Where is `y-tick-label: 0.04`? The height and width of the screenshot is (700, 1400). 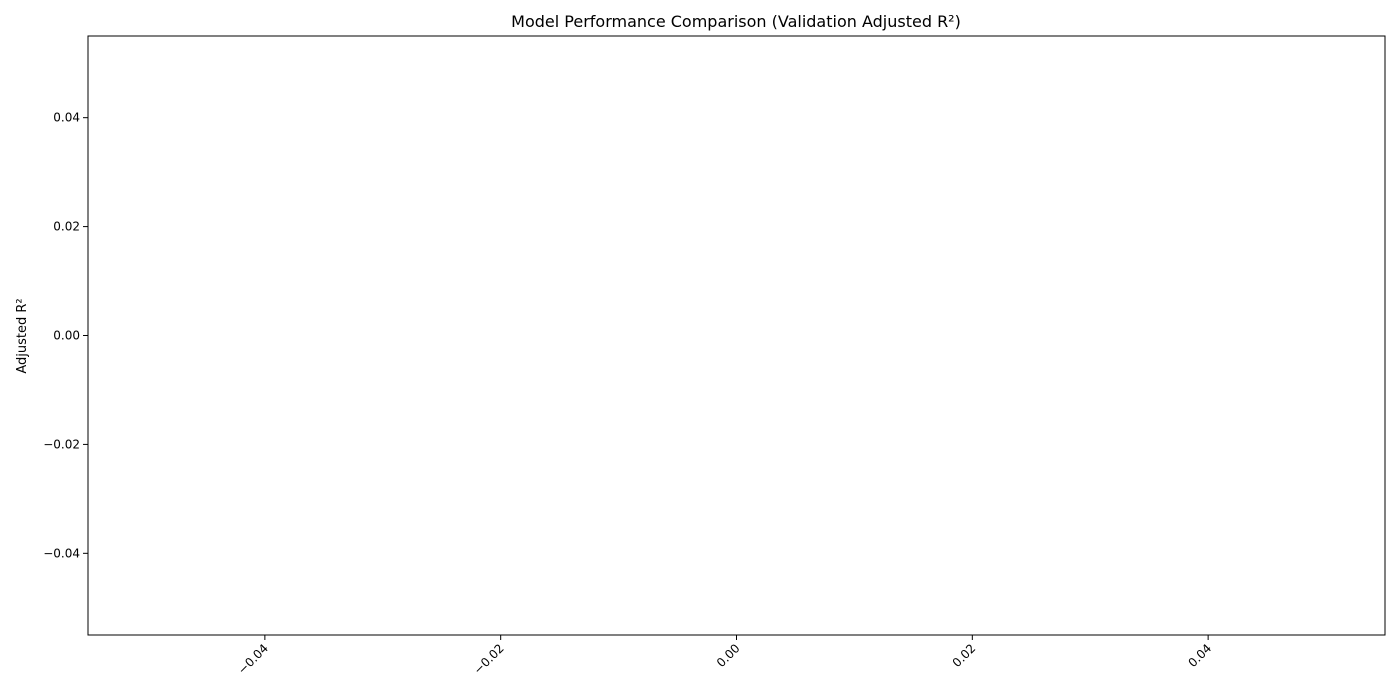 y-tick-label: 0.04 is located at coordinates (66, 118).